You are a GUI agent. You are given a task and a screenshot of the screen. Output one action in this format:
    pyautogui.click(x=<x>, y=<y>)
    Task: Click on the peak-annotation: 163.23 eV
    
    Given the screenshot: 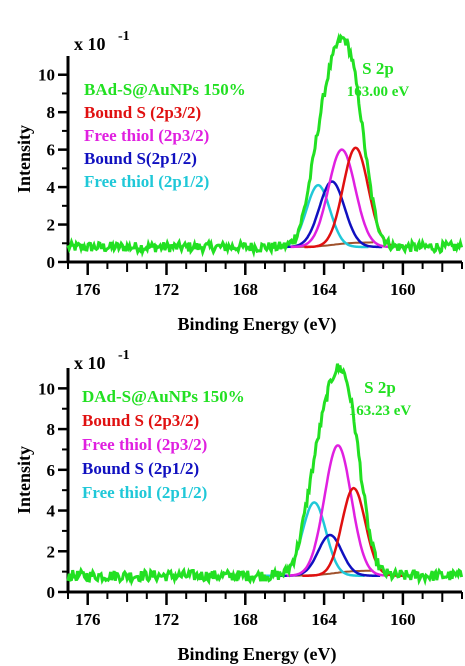 What is the action you would take?
    pyautogui.click(x=380, y=411)
    